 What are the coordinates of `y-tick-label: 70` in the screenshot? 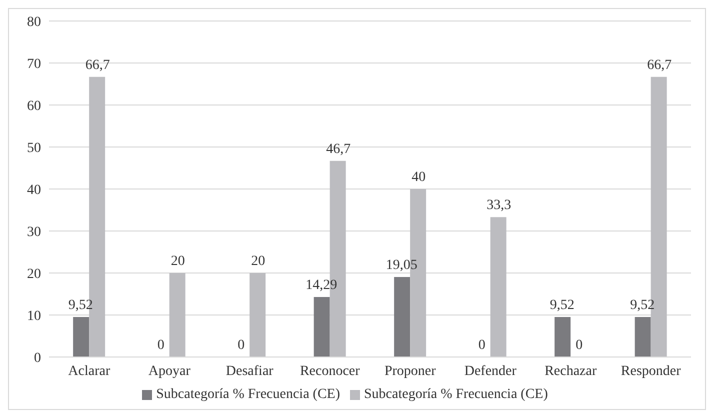 It's located at (34, 64).